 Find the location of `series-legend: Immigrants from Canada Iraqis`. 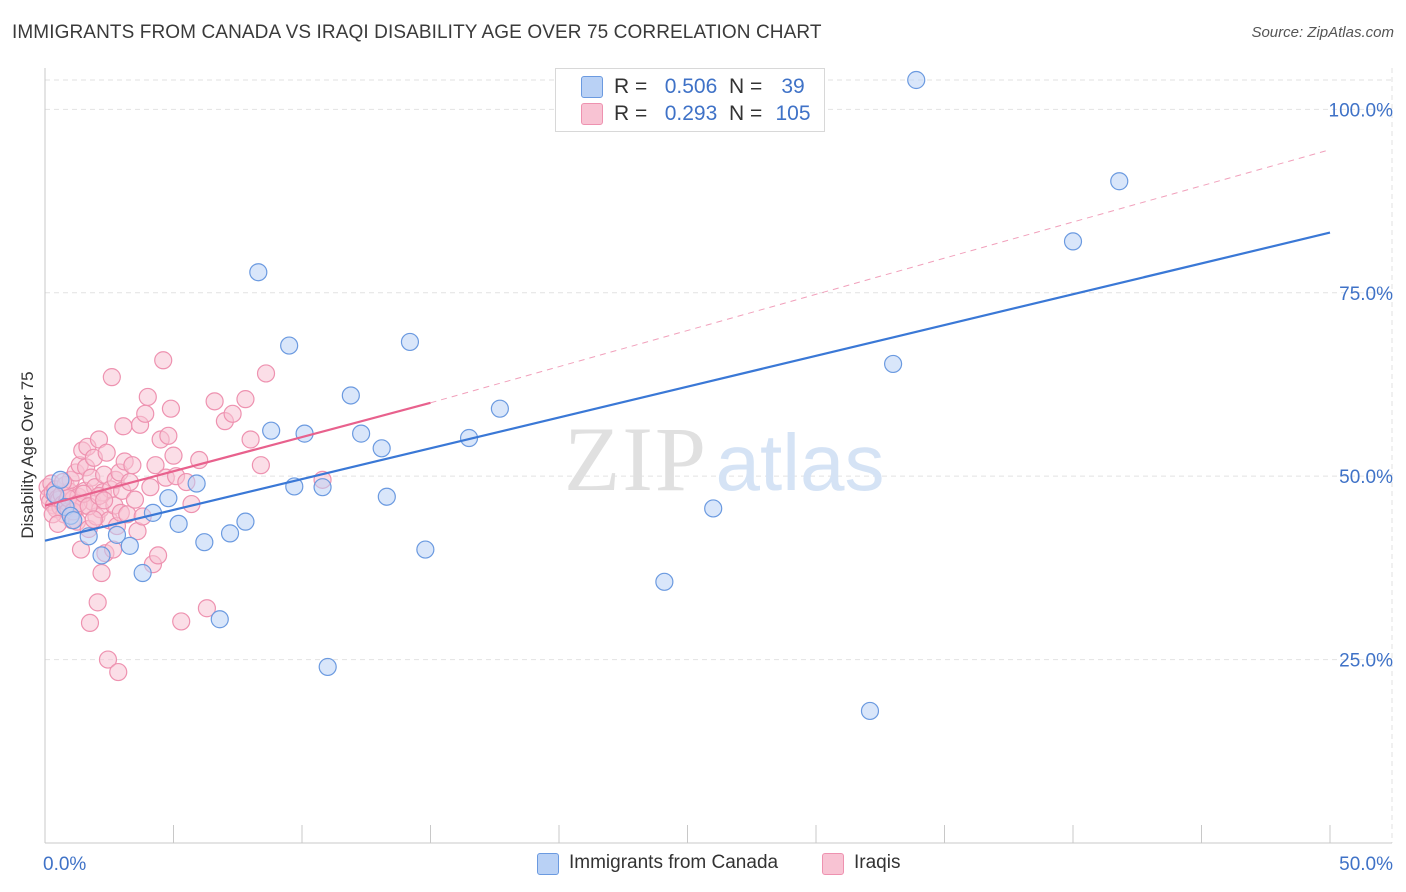

series-legend: Immigrants from Canada Iraqis is located at coordinates (703, 865).